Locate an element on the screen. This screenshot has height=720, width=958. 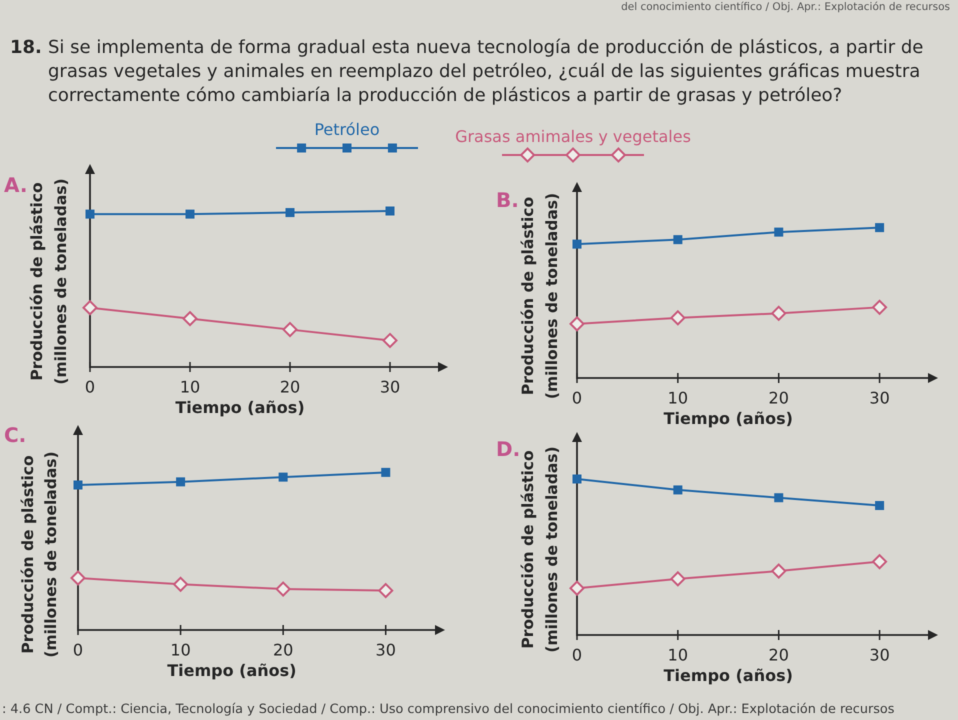
text: 18. Si se implementa de forma gradual esta nueva tecnología de producción de plásticos, a partir de grasas vegetales y animales en reemplazo del petróleo, ¿cuál de las siguientes gráficas muestra correctamente cómo cambiaría la producción de plásticos a partir de grasas y petróleo? is located at coordinates (467, 71).